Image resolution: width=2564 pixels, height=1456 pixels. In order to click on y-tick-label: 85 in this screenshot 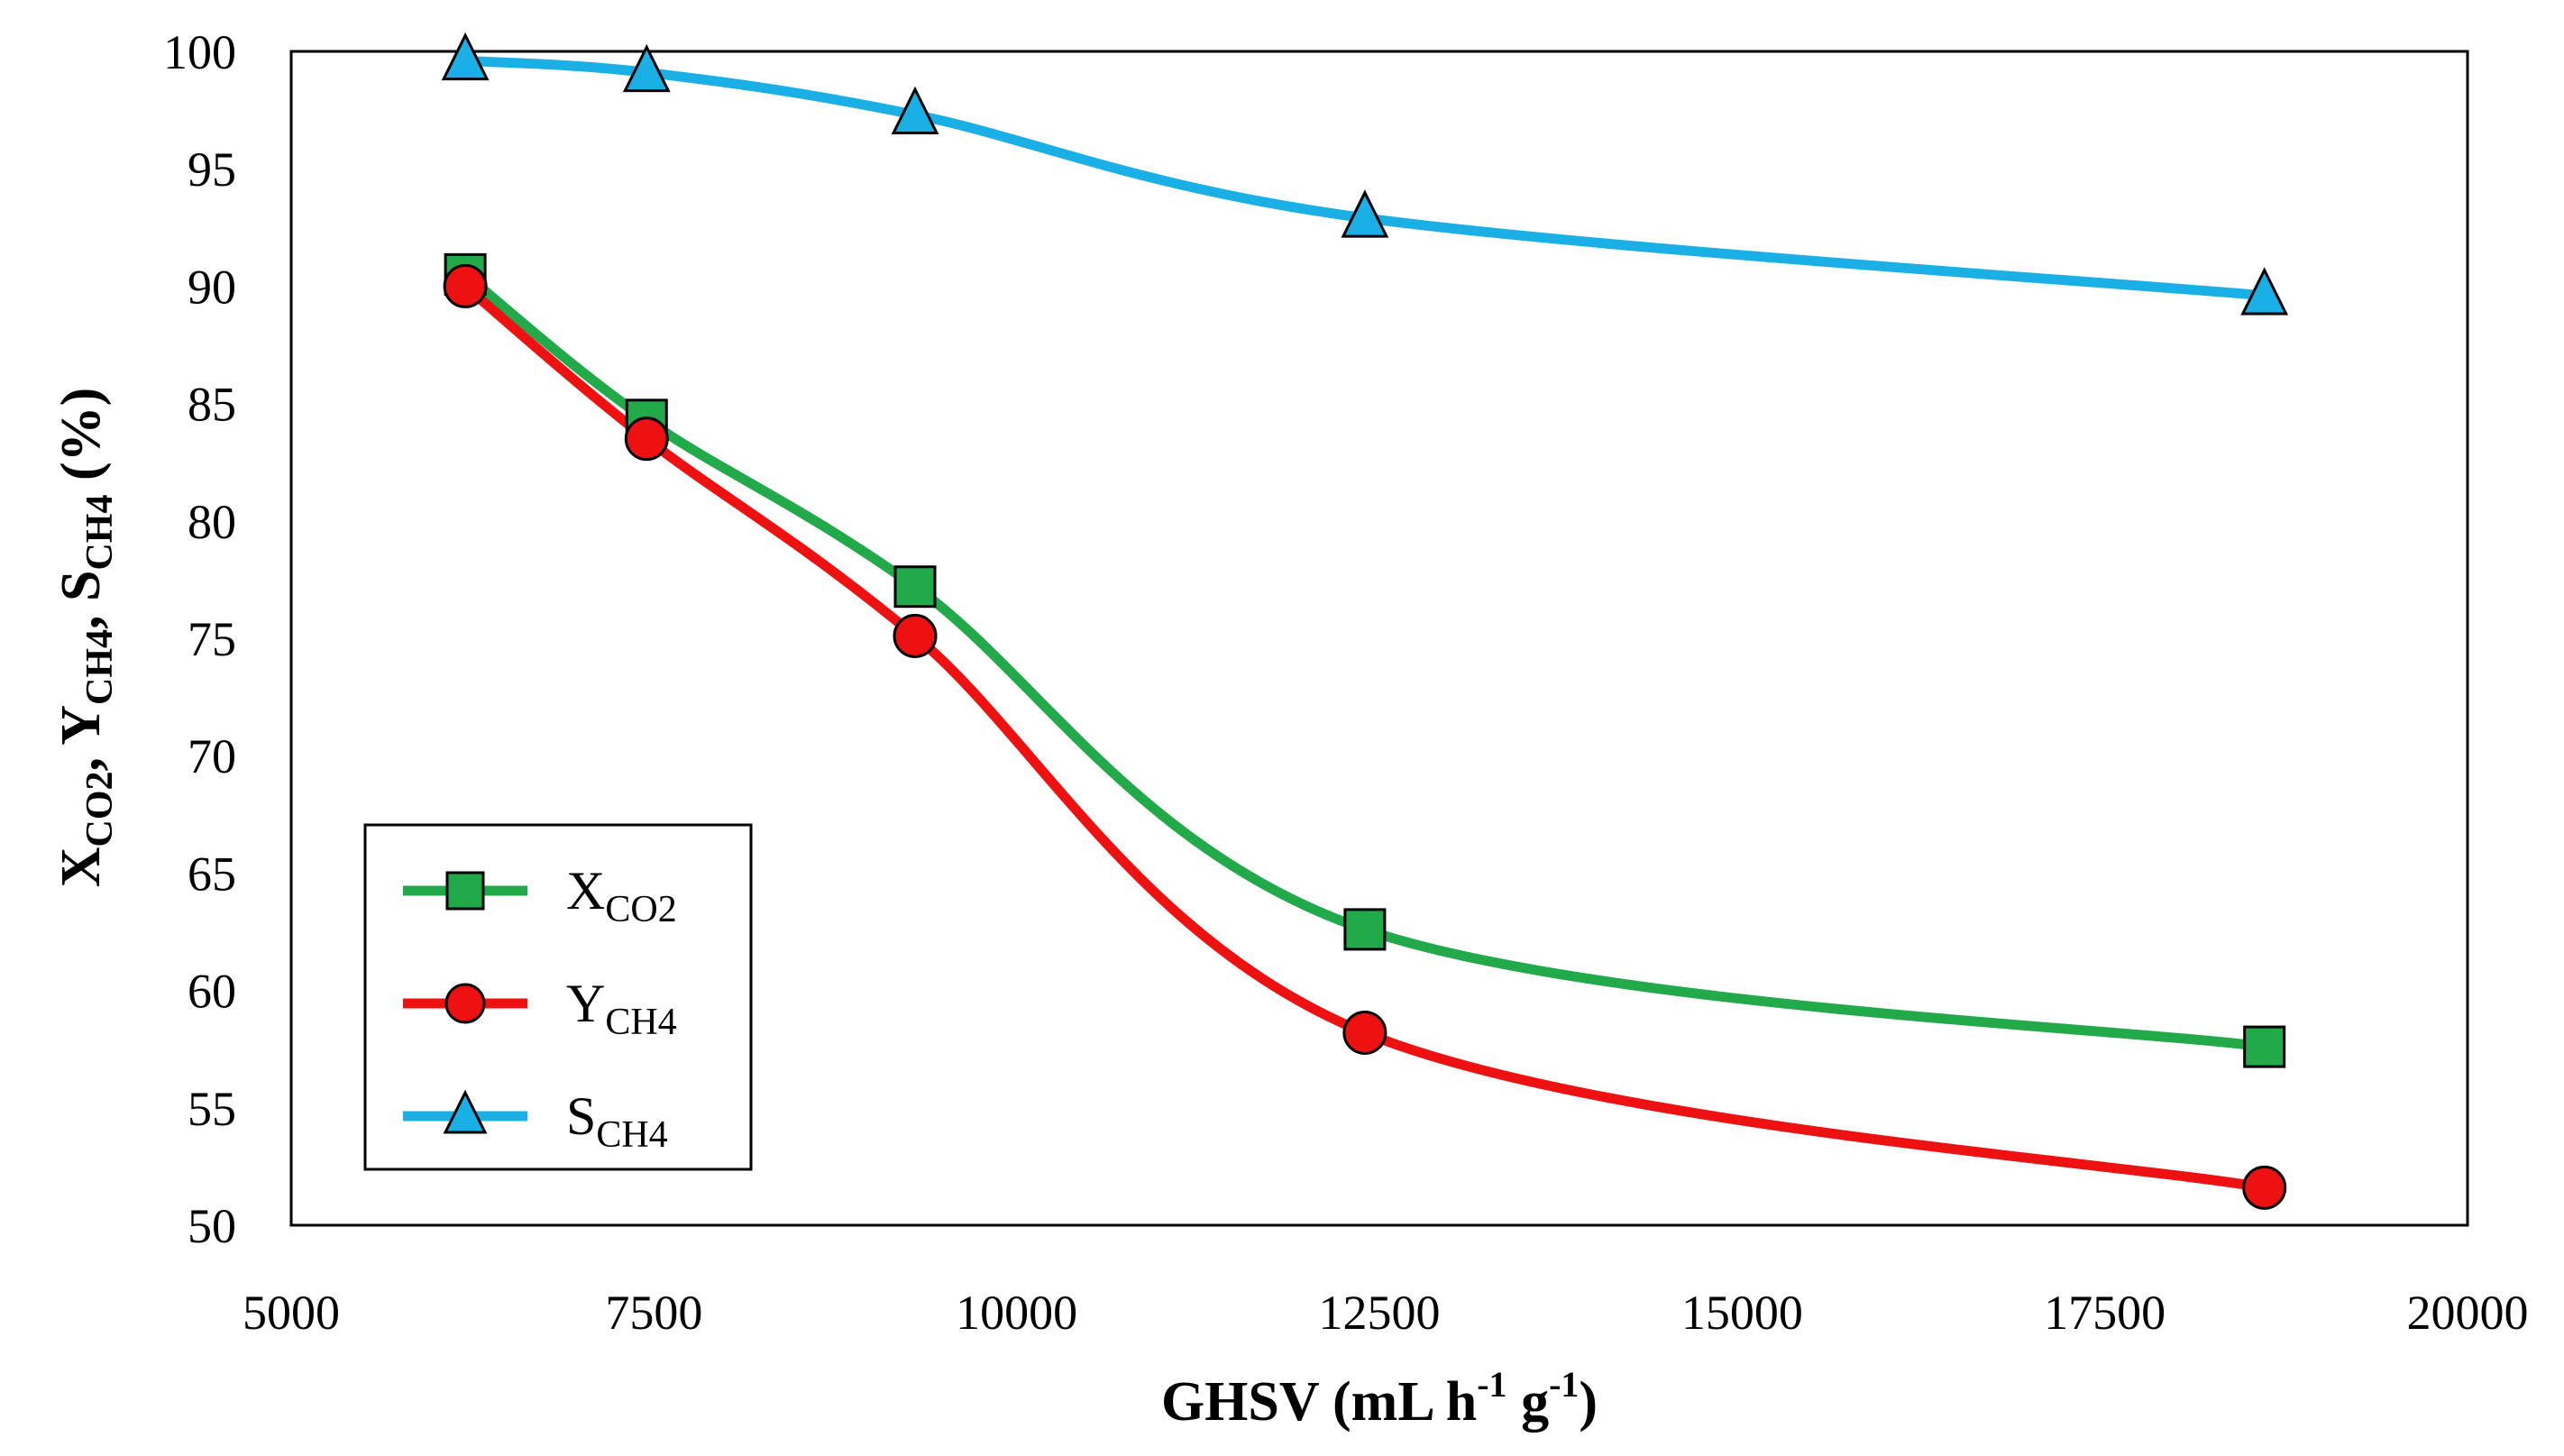, I will do `click(212, 405)`.